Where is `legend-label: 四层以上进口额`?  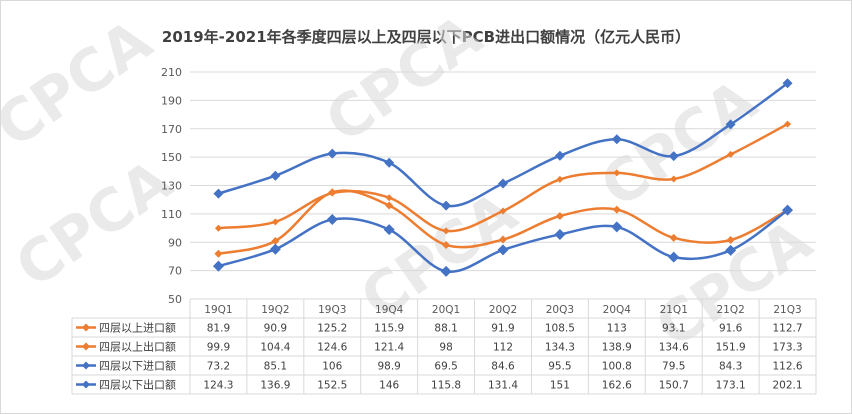 legend-label: 四层以上进口额 is located at coordinates (137, 328).